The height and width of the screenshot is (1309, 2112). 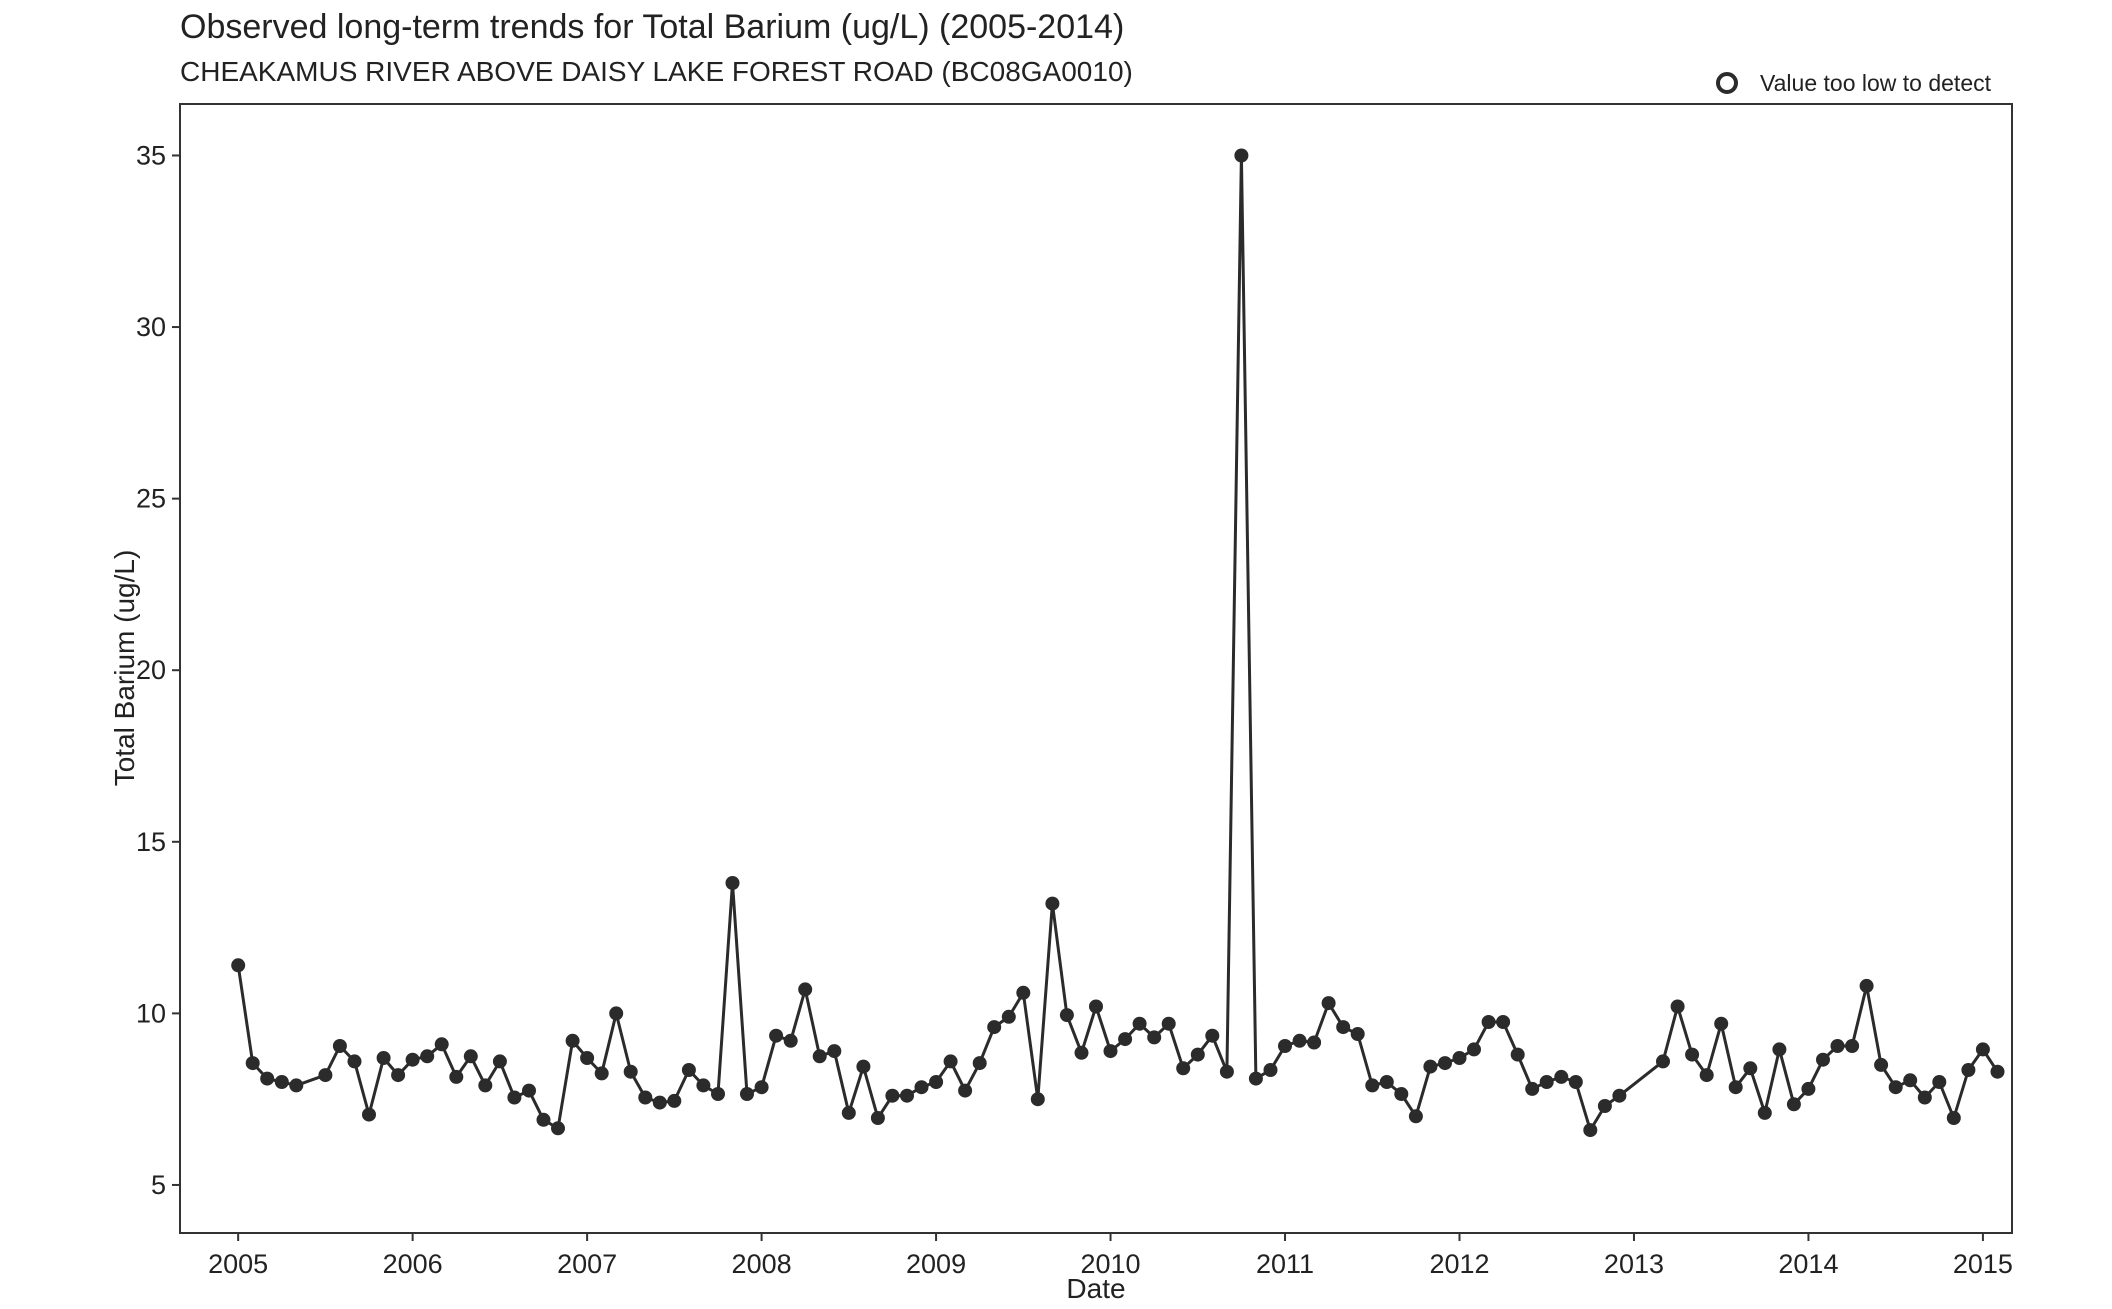 What do you see at coordinates (1111, 1264) in the screenshot?
I see `x-tick-label: 2010` at bounding box center [1111, 1264].